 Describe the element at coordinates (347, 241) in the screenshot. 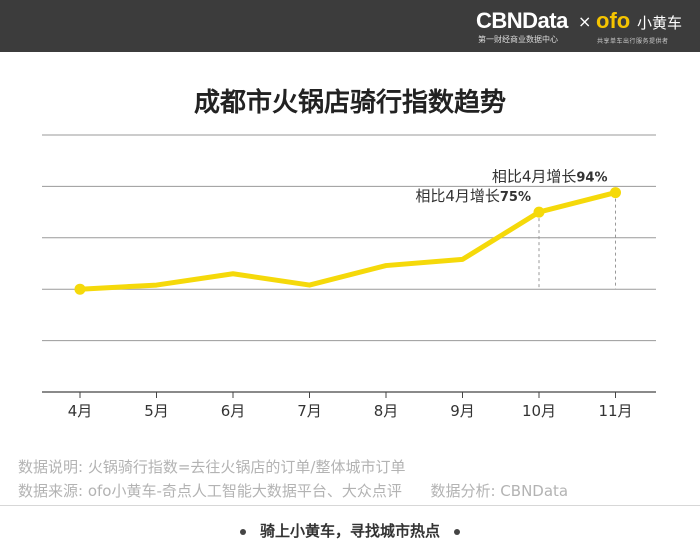

I see `series-line` at that location.